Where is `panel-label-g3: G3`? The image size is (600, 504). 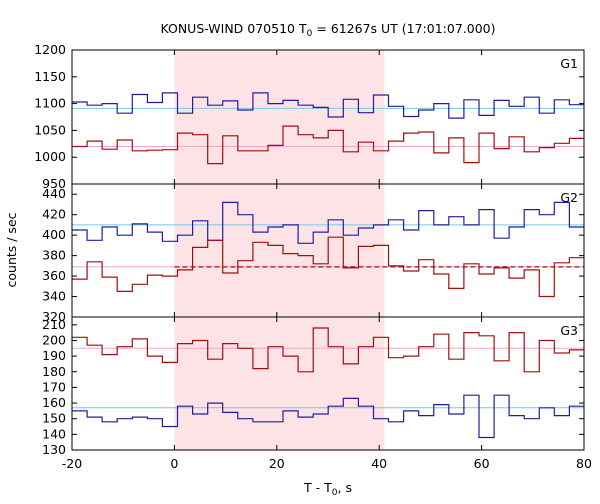 panel-label-g3: G3 is located at coordinates (569, 330).